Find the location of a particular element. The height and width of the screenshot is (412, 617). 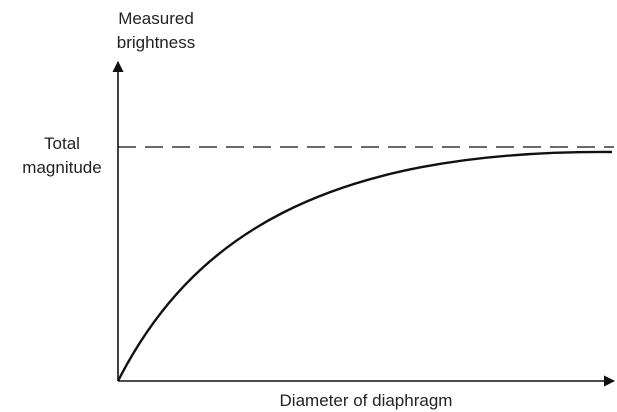

reference-label: Total is located at coordinates (62, 143).